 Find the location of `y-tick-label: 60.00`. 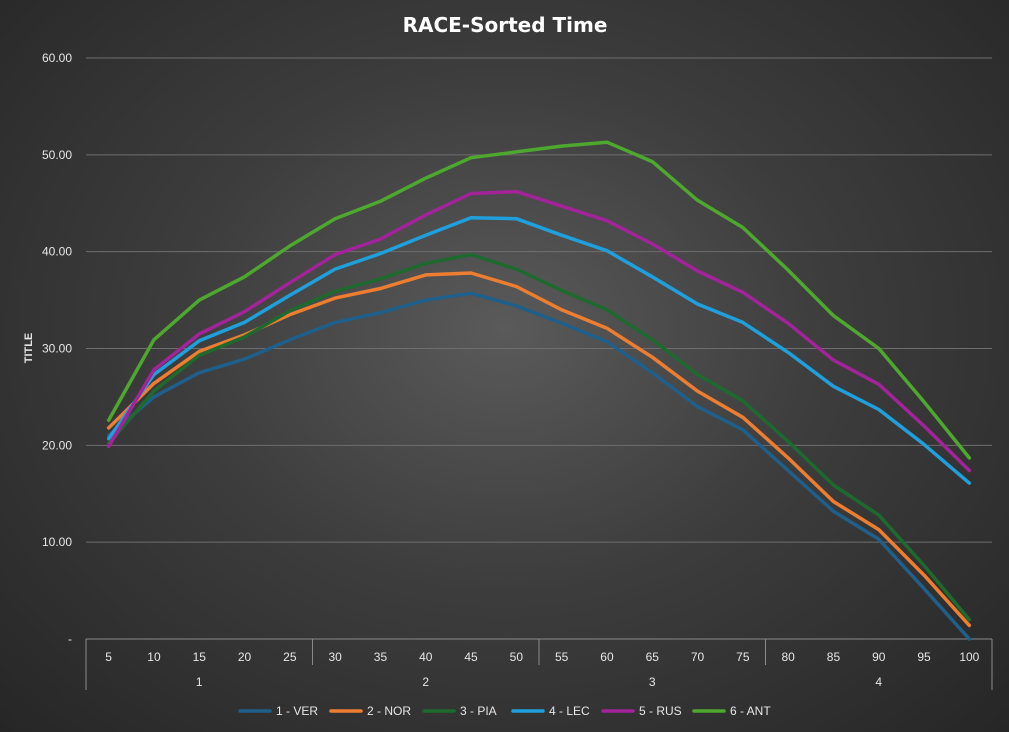

y-tick-label: 60.00 is located at coordinates (57, 58).